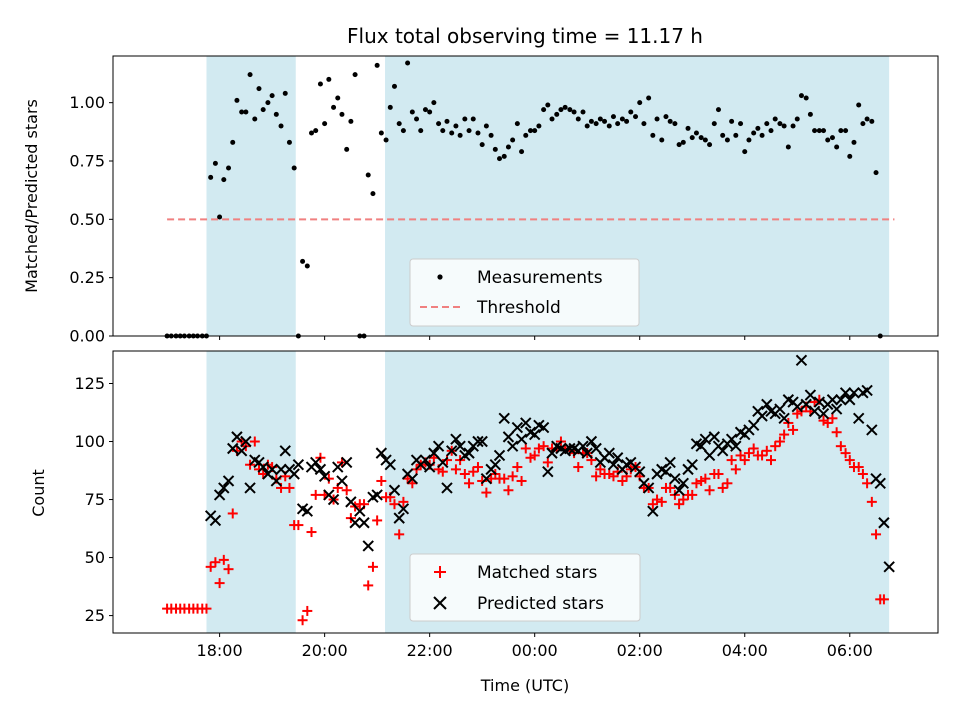  What do you see at coordinates (640, 650) in the screenshot?
I see `x-tick-label: 02:00` at bounding box center [640, 650].